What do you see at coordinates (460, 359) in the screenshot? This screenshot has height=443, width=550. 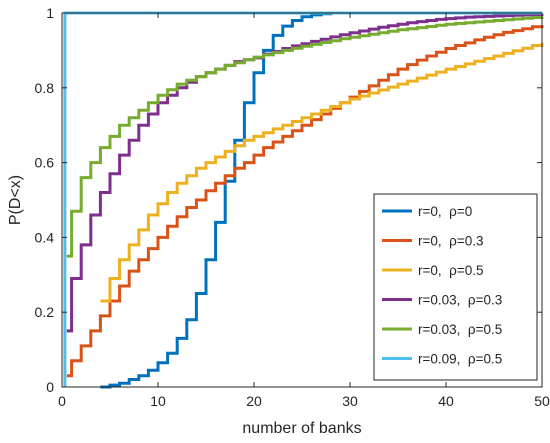 I see `legend-entry-6: r=0.09, ρ=0.5` at bounding box center [460, 359].